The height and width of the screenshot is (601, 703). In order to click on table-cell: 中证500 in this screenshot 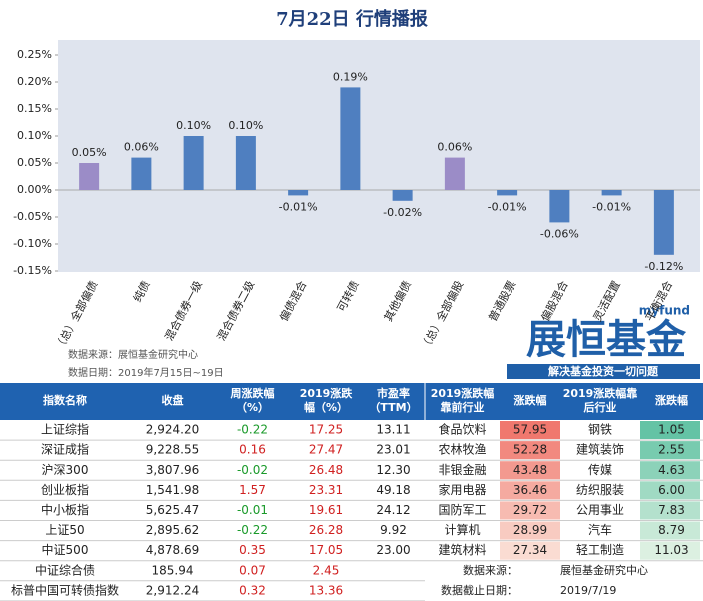, I will do `click(65, 549)`.